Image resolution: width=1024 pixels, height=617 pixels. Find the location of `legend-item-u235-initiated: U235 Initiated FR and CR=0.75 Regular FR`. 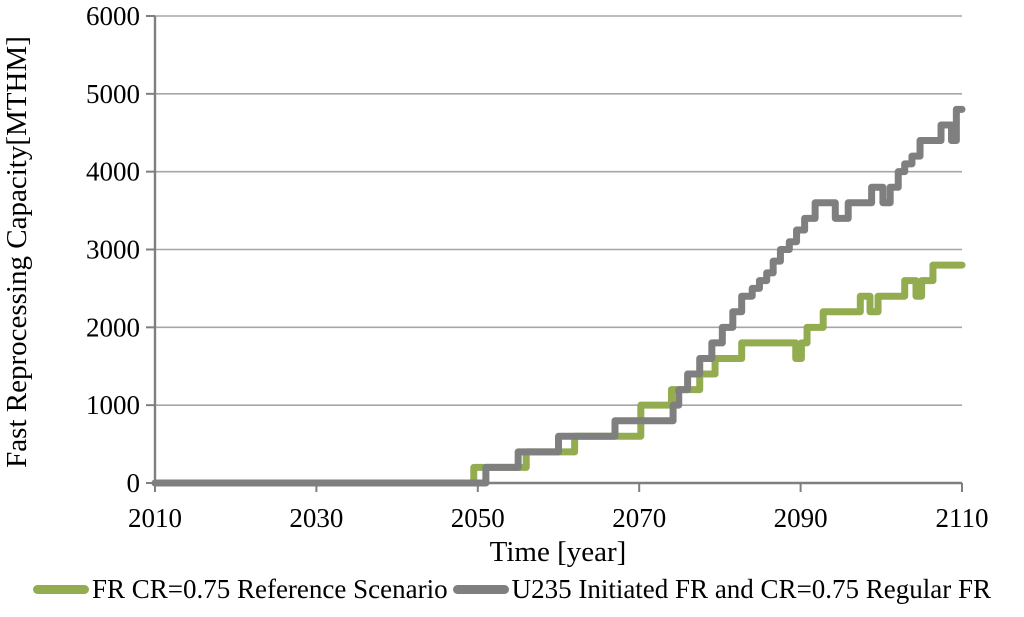

legend-item-u235-initiated: U235 Initiated FR and CR=0.75 Regular FR is located at coordinates (722, 589).